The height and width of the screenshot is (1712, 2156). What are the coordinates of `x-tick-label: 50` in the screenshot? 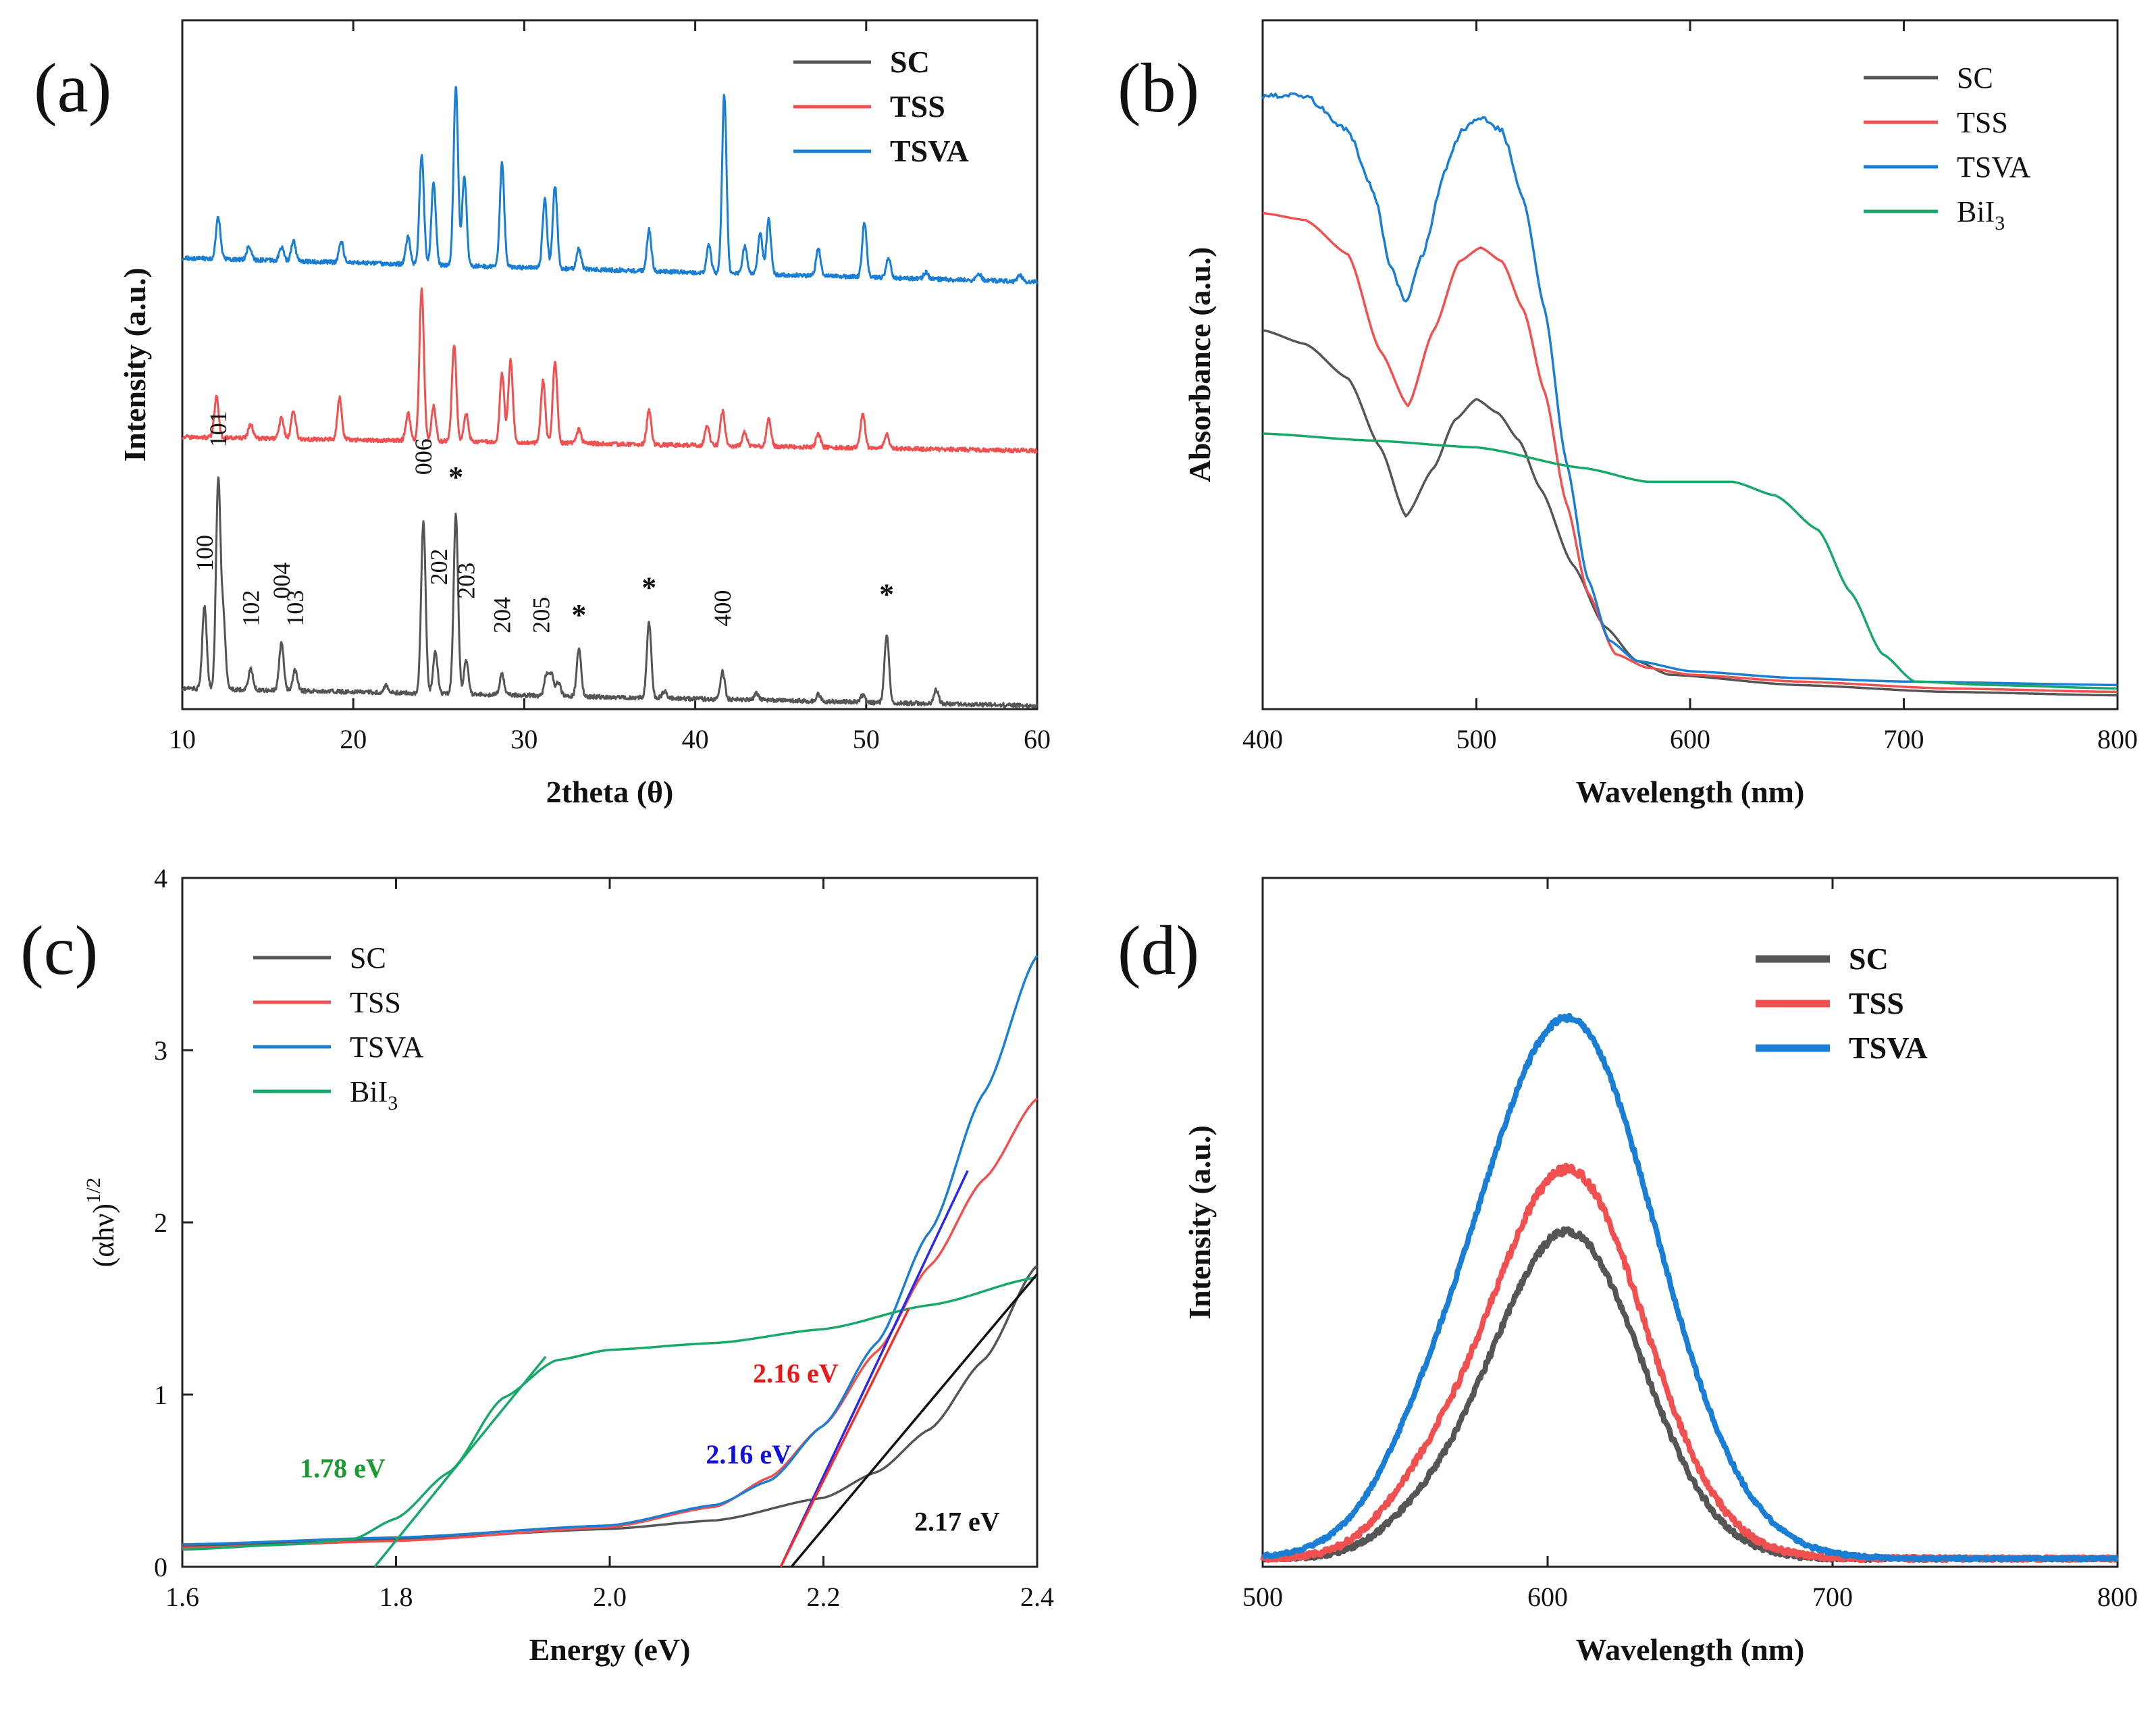 It's located at (866, 739).